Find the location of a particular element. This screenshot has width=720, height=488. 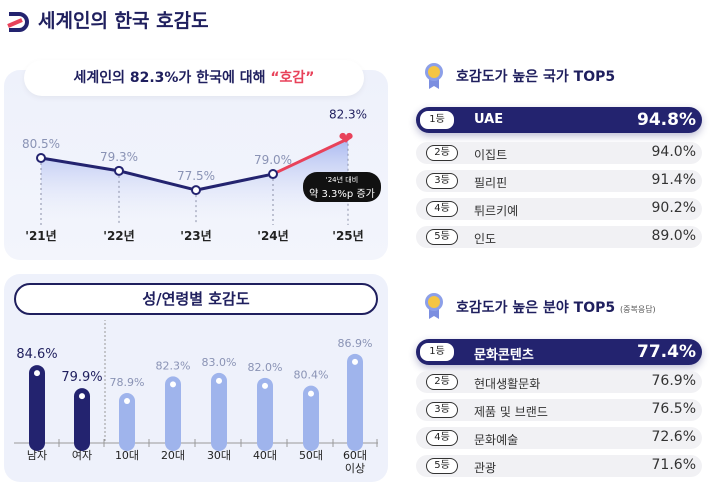

x-tick-label: 30대 is located at coordinates (219, 455).